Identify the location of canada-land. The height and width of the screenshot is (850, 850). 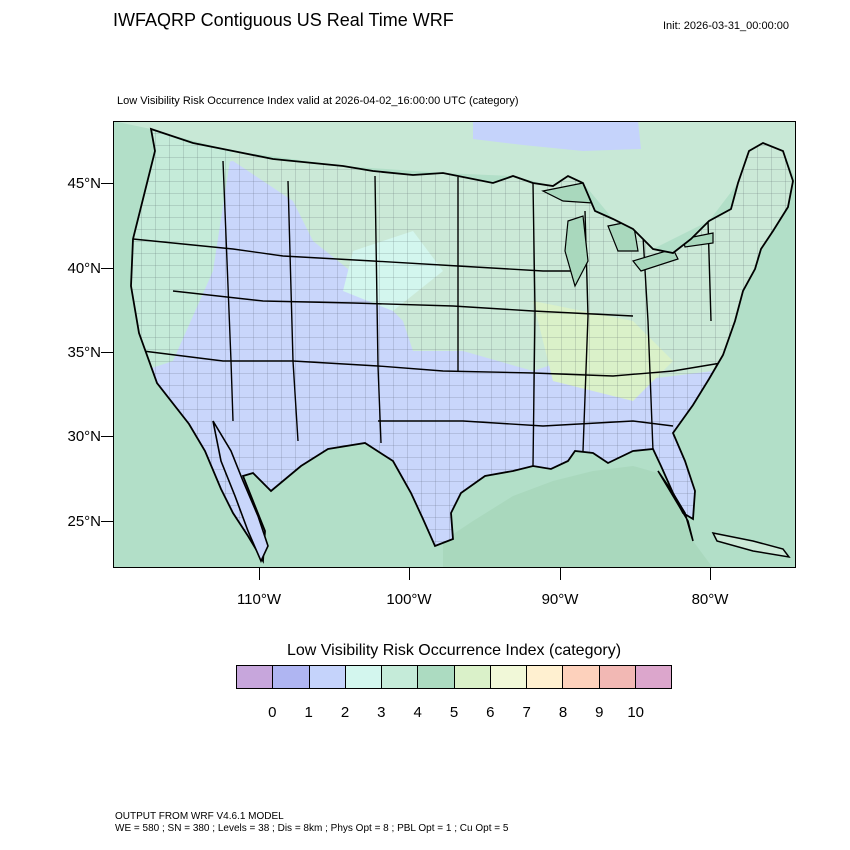
(454, 185).